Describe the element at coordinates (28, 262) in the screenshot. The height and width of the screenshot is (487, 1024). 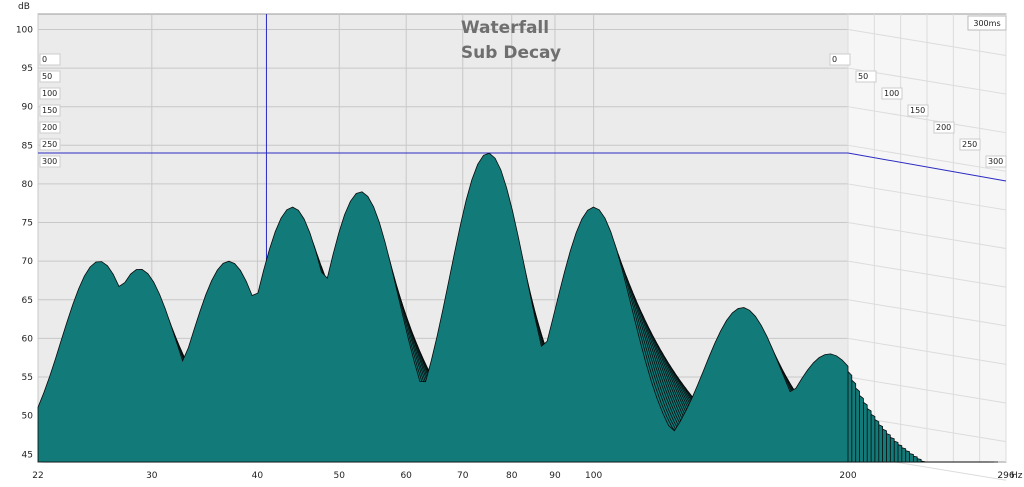
I see `y-tick-label: 70` at that location.